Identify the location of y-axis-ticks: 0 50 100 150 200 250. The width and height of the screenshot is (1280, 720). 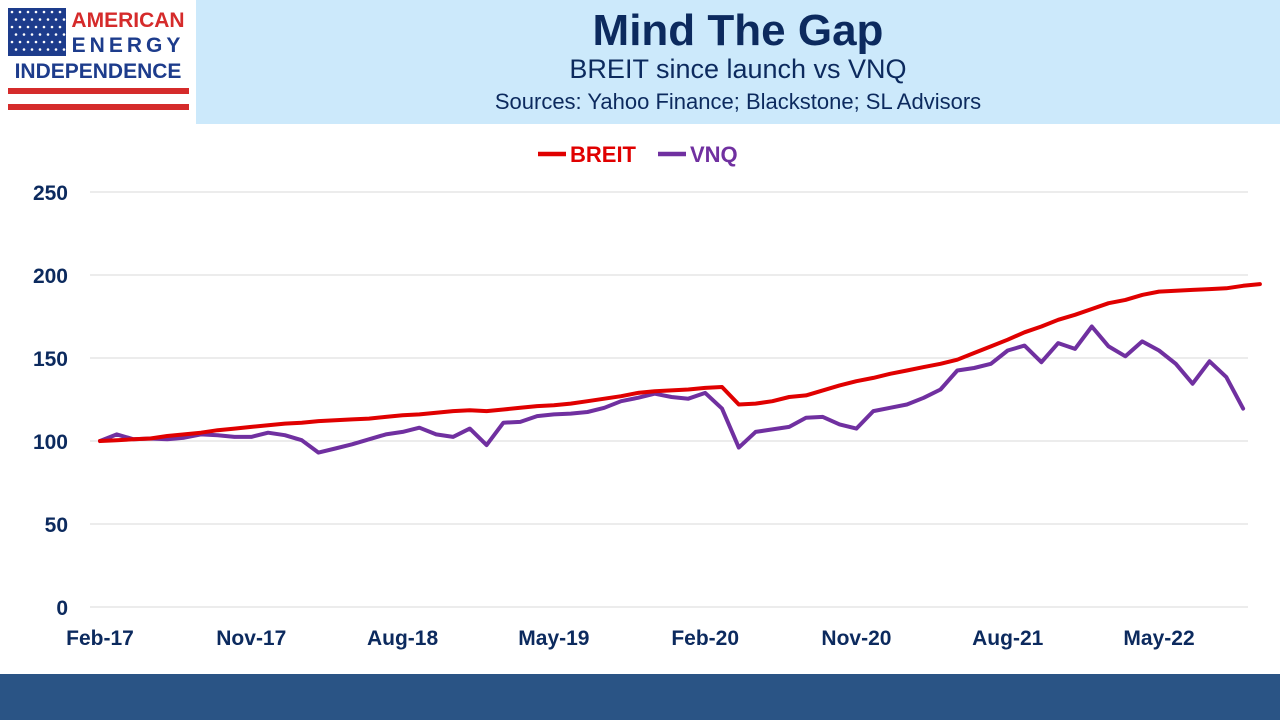
(50, 401).